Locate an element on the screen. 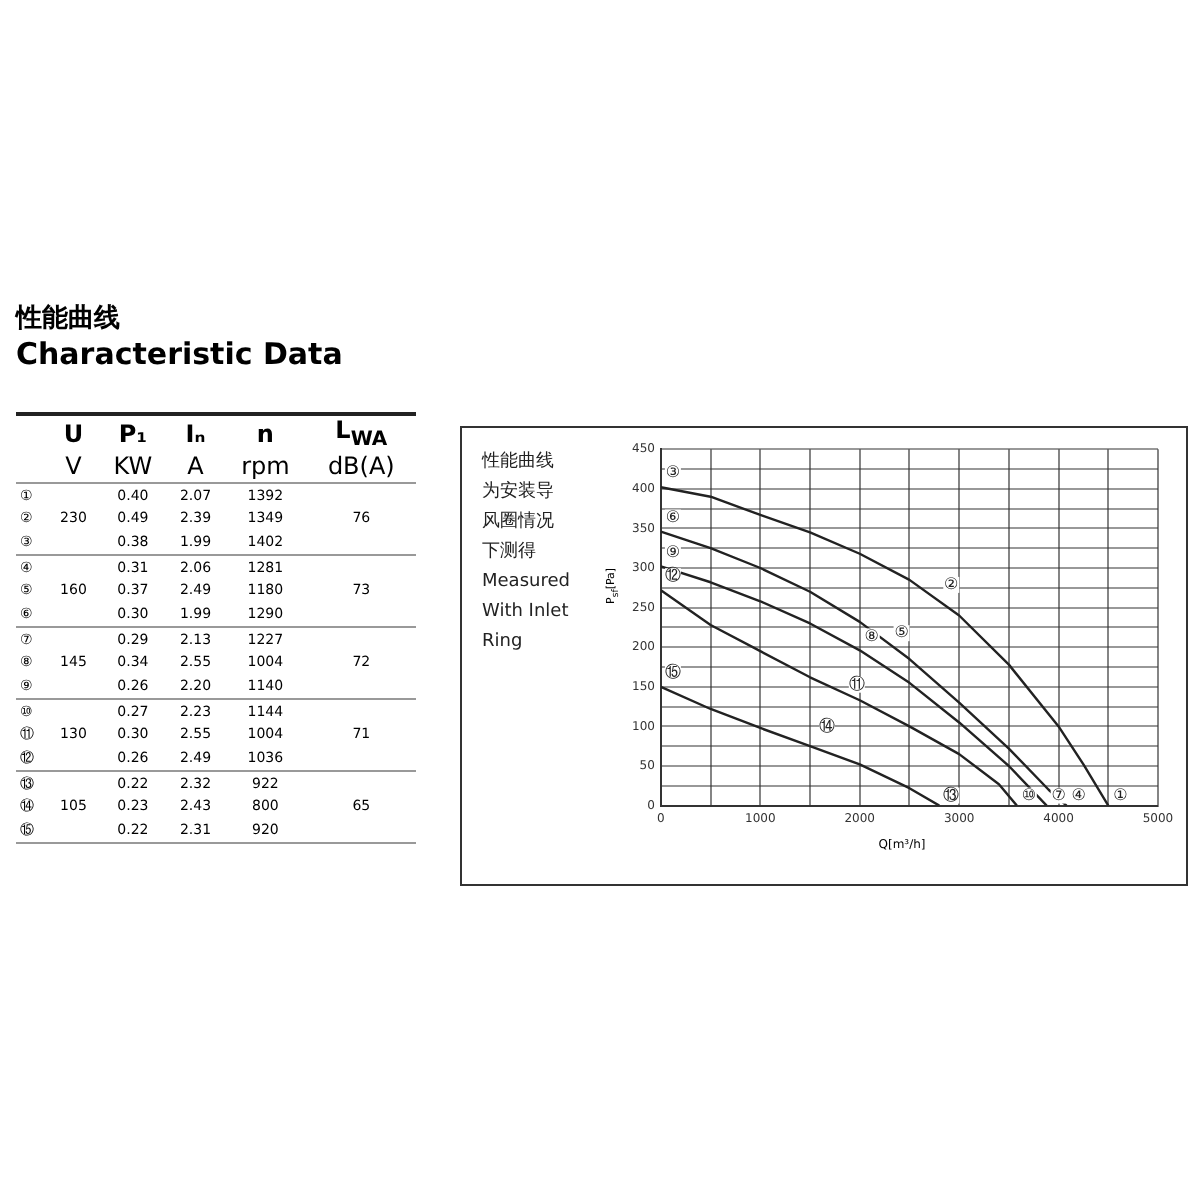 The height and width of the screenshot is (1200, 1200). annotation: ③ is located at coordinates (673, 472).